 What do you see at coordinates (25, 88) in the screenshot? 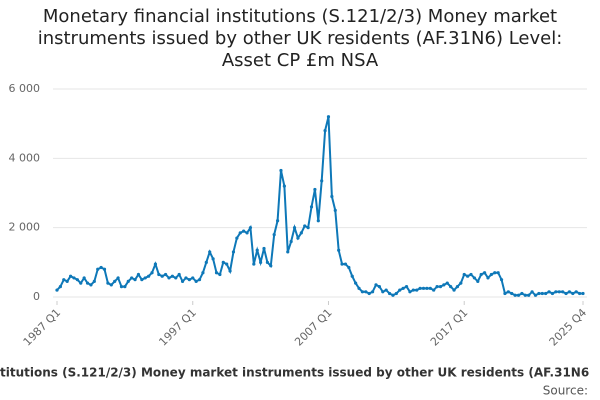
I see `y-tick-label: 6 000` at bounding box center [25, 88].